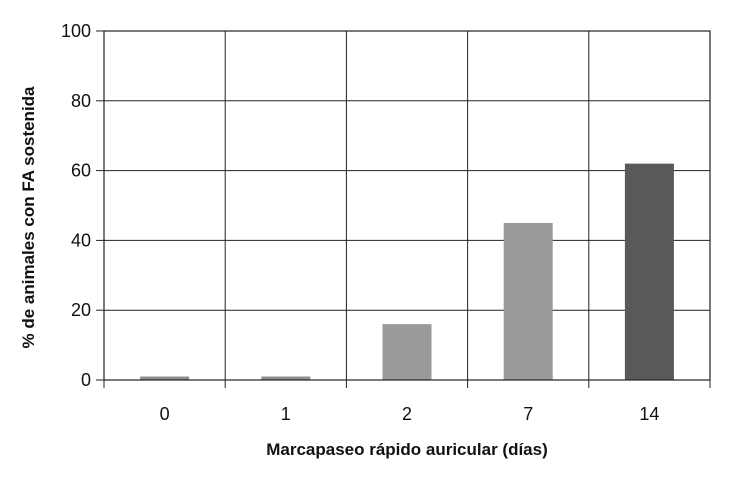 The width and height of the screenshot is (746, 482). What do you see at coordinates (407, 414) in the screenshot?
I see `x-tick-label: 2` at bounding box center [407, 414].